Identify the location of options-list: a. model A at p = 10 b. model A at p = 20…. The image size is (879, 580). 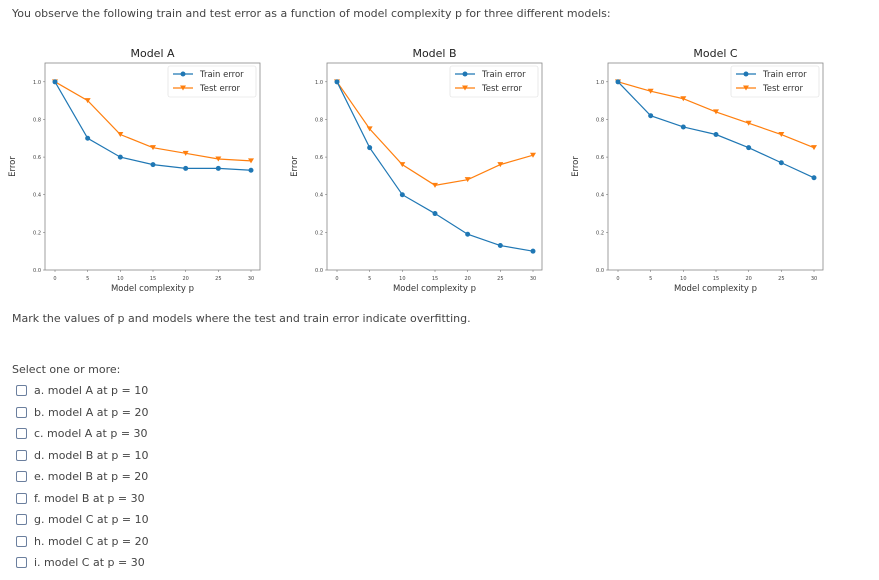
(82, 477).